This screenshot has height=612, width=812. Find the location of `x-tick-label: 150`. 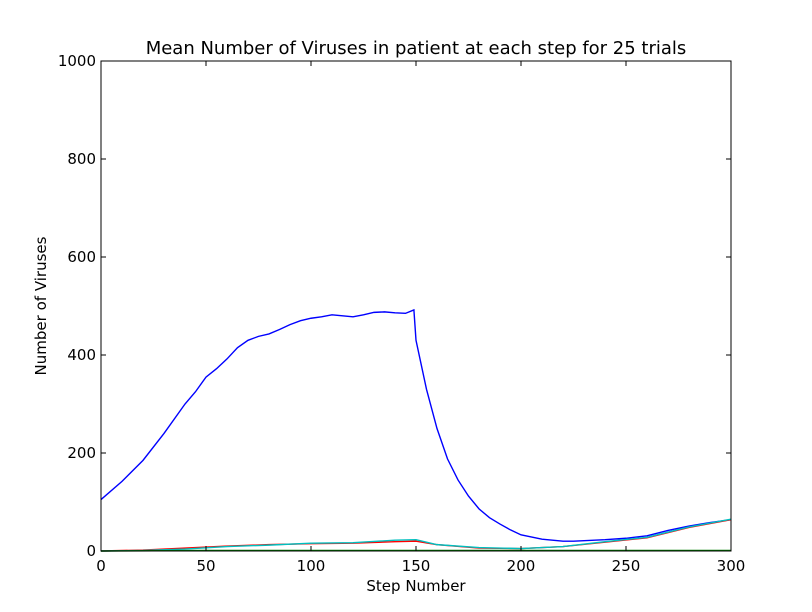

x-tick-label: 150 is located at coordinates (416, 566).